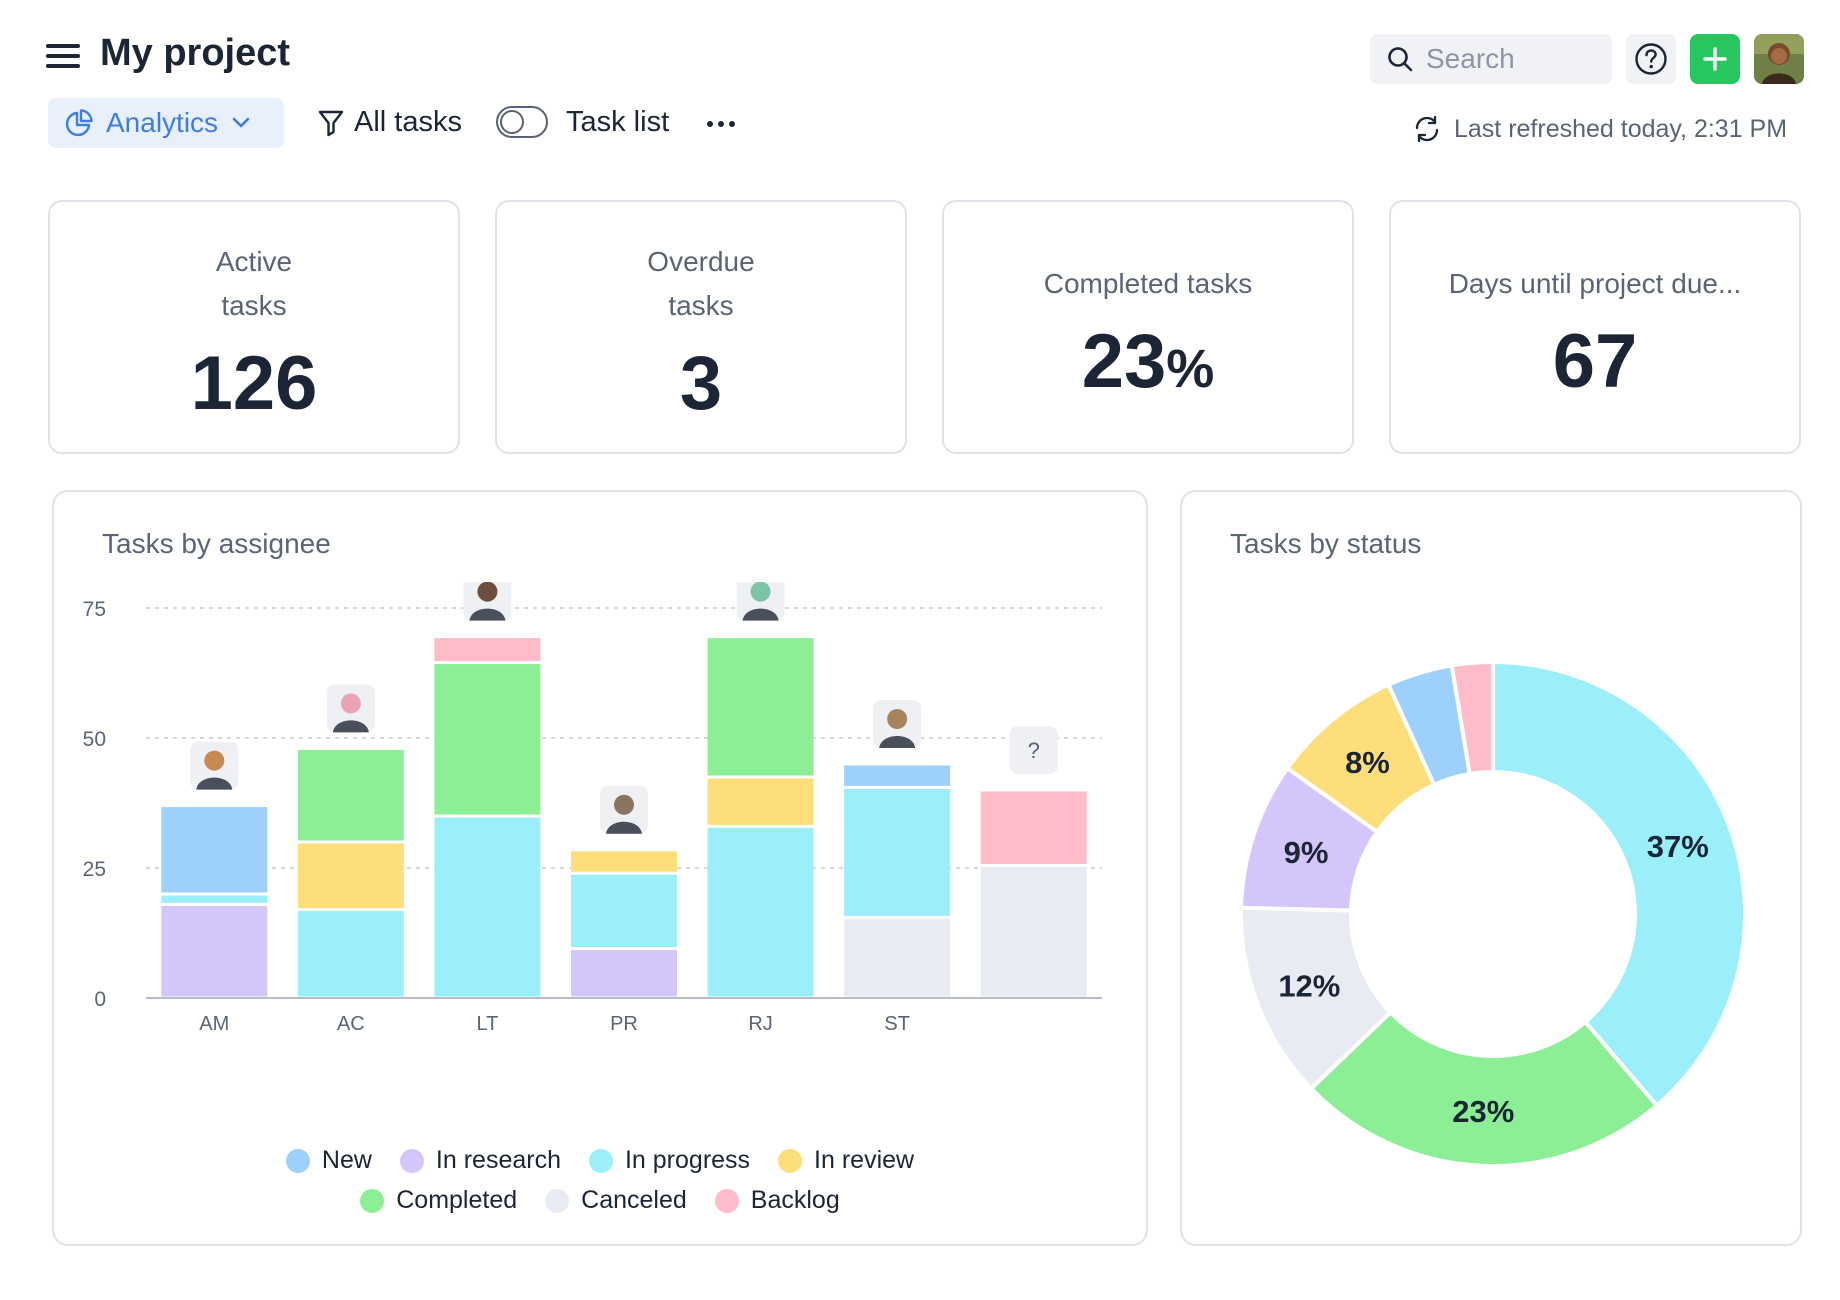 This screenshot has width=1840, height=1300. What do you see at coordinates (241, 122) in the screenshot?
I see `chevron-down-icon` at bounding box center [241, 122].